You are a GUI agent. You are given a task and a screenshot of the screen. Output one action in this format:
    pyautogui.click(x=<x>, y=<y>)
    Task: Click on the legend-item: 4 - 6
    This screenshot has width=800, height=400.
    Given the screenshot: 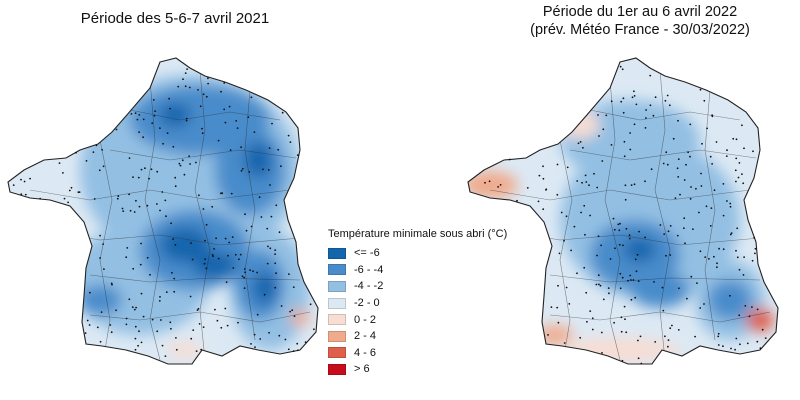 What is the action you would take?
    pyautogui.click(x=428, y=353)
    